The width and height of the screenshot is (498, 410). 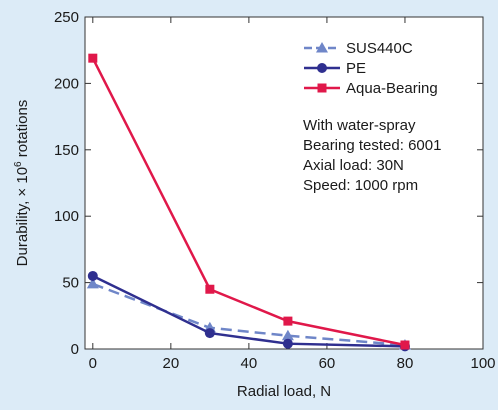 I want to click on legend-label-aqua-bearing: Aqua-Bearing, so click(x=392, y=88).